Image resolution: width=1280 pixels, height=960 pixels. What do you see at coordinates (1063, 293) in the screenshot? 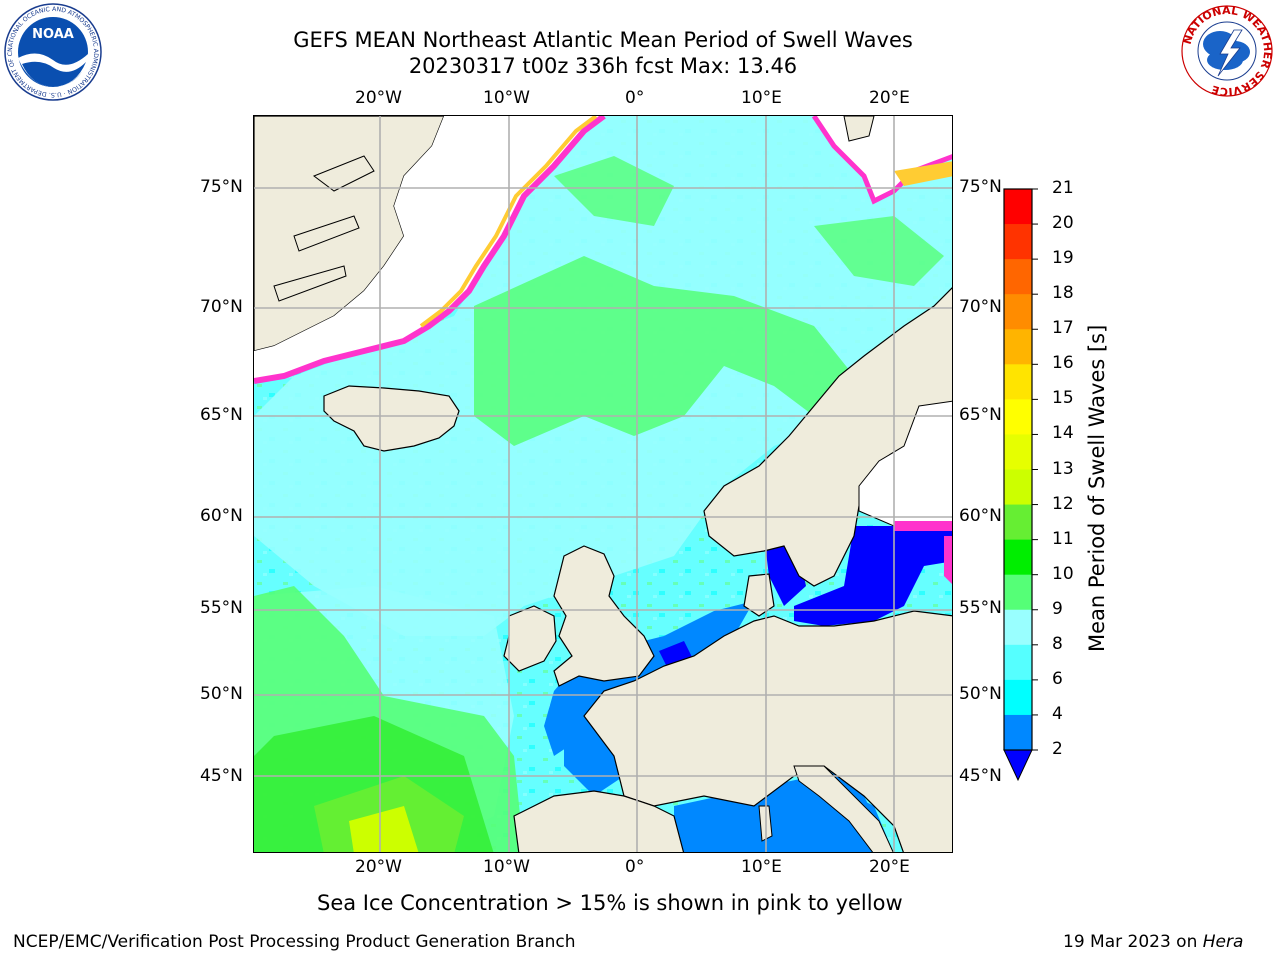
I see `colorbar-tick-label: 18` at bounding box center [1063, 293].